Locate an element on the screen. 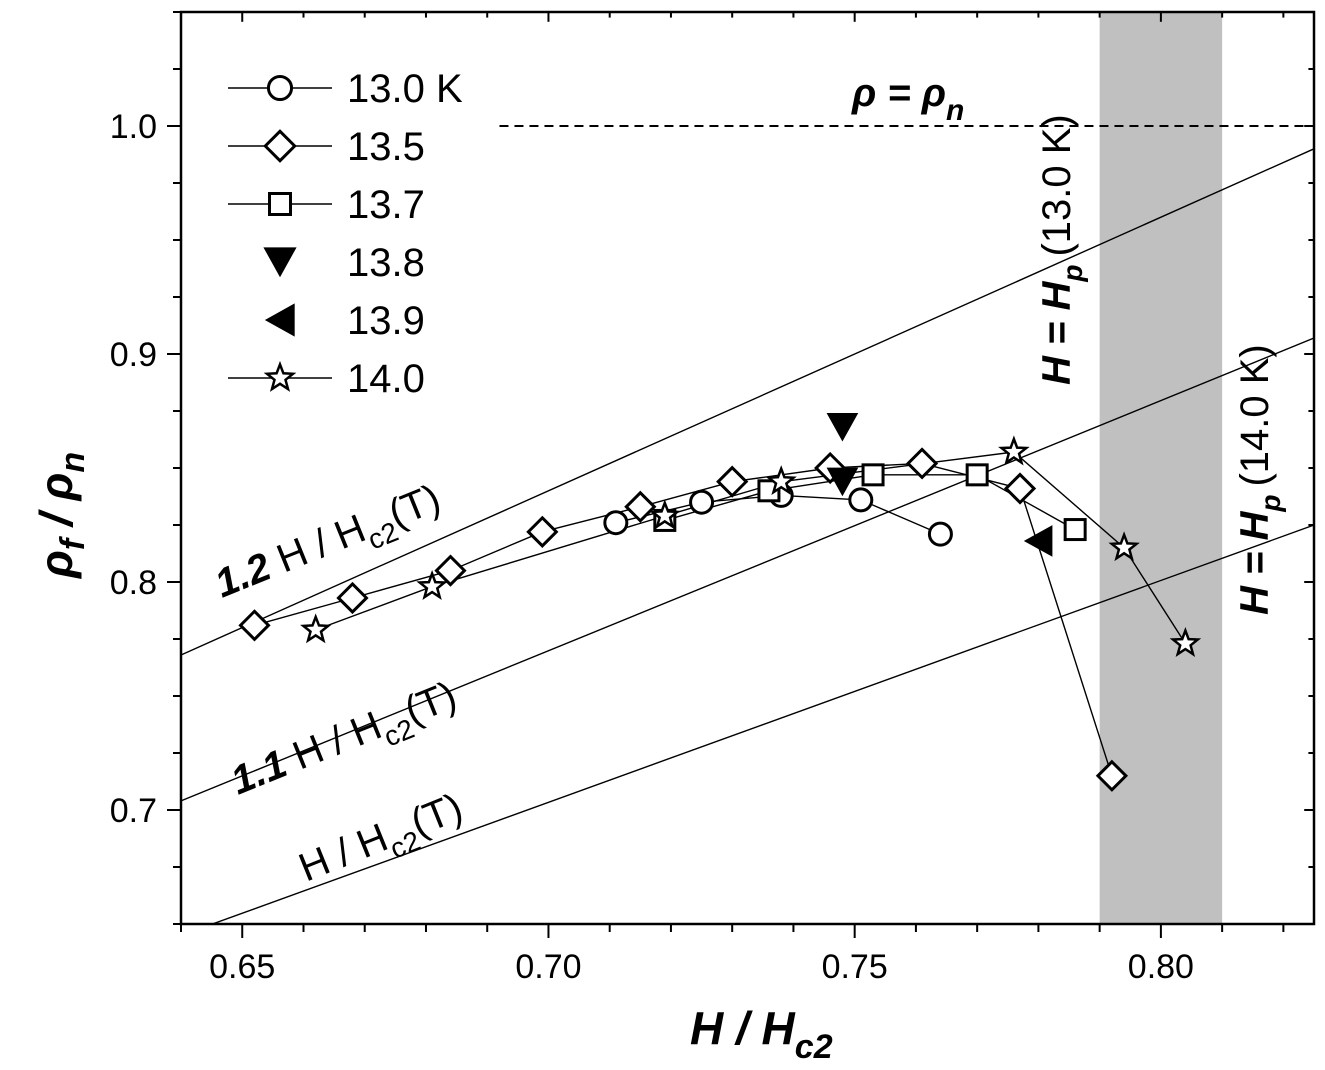 This screenshot has height=1070, width=1325. legend-label: 13.7 is located at coordinates (386, 205).